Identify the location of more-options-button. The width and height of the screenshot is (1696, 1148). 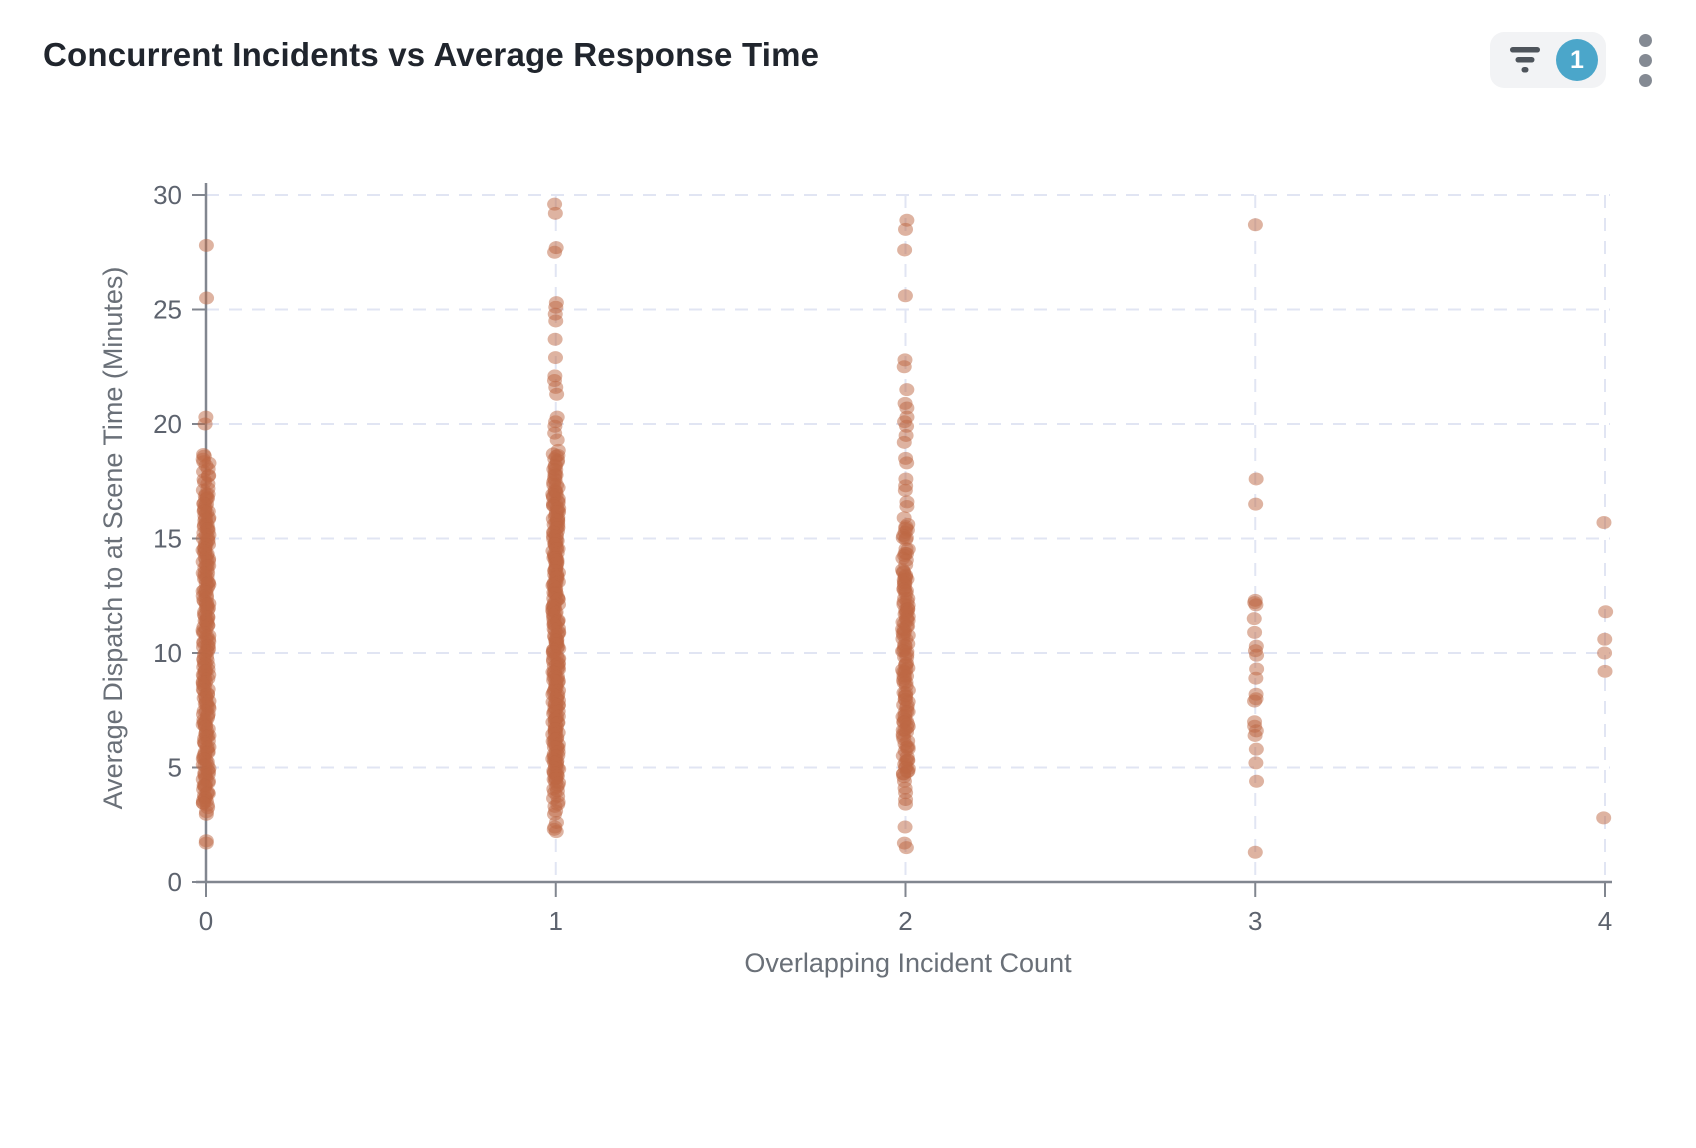
(1645, 60).